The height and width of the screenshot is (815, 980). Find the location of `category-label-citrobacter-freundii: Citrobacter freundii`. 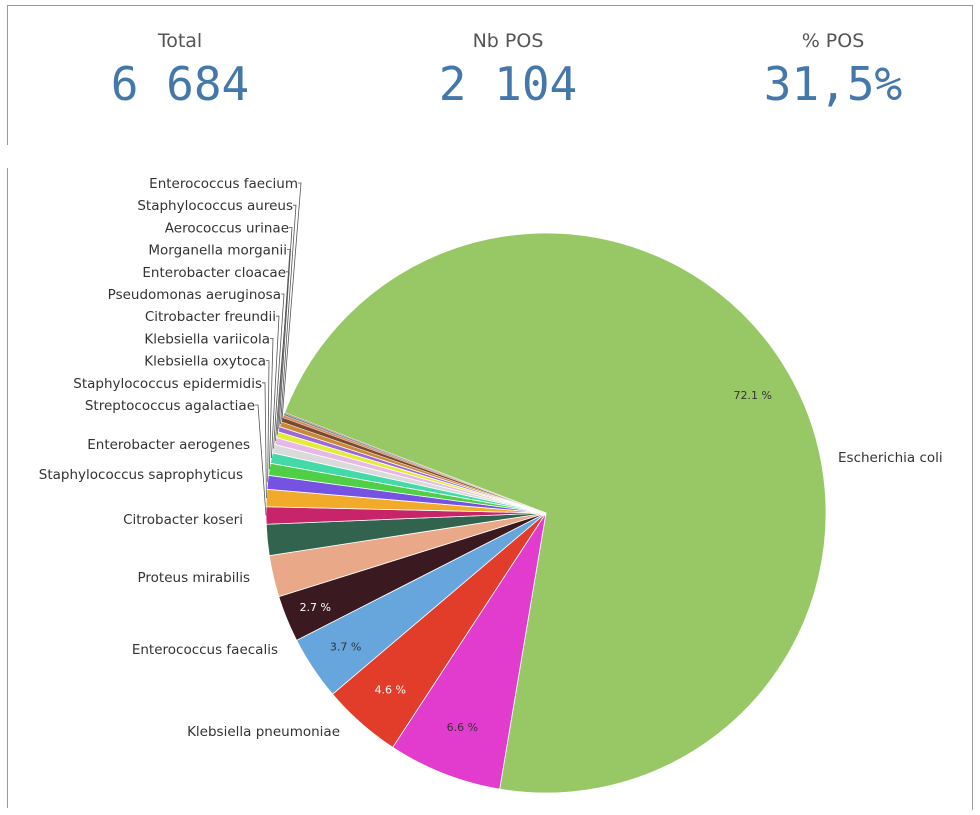

category-label-citrobacter-freundii: Citrobacter freundii is located at coordinates (210, 317).